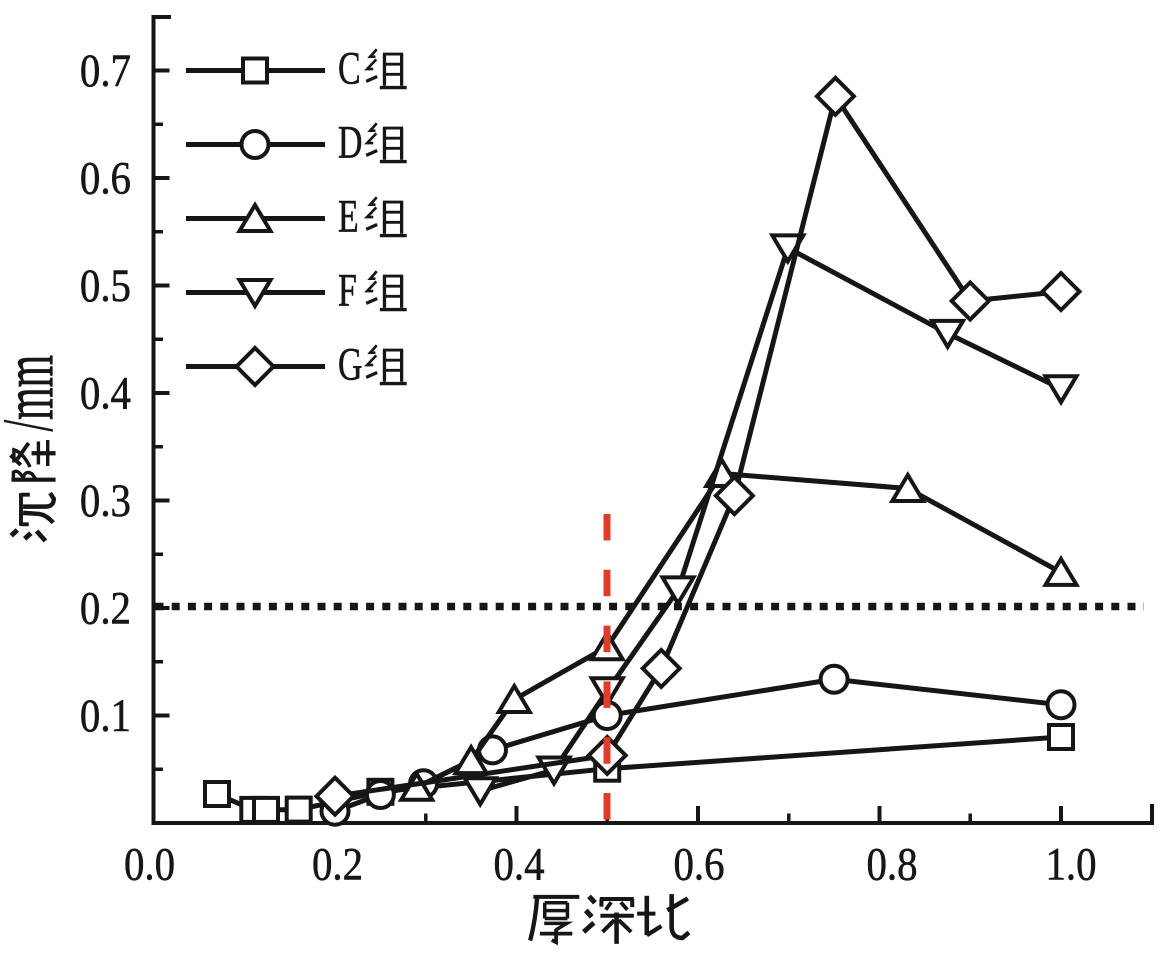 Image resolution: width=1160 pixels, height=953 pixels. Describe the element at coordinates (348, 216) in the screenshot. I see `svg-text: E` at that location.